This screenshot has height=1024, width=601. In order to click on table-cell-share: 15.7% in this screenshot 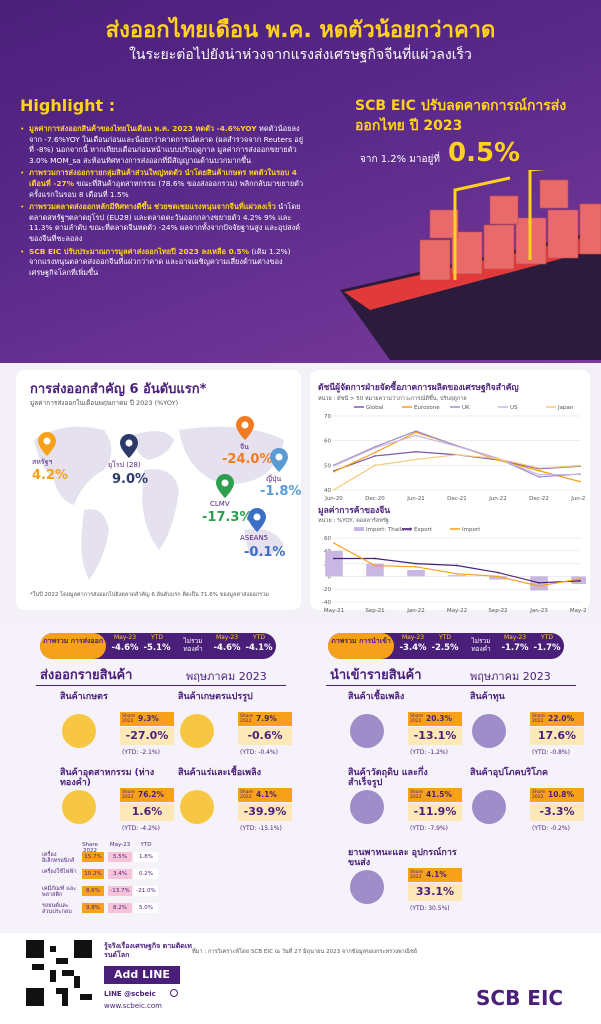, I will do `click(93, 857)`.